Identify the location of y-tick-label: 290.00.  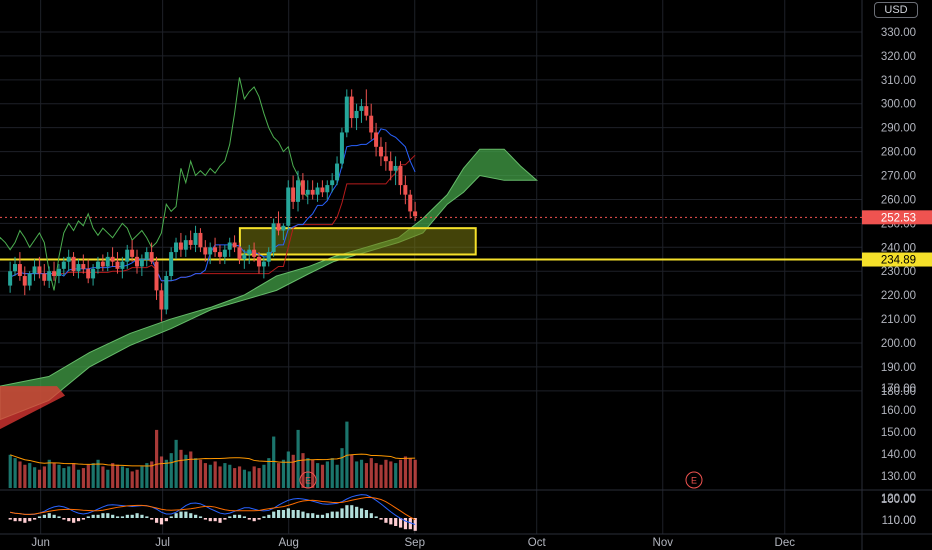
(898, 129).